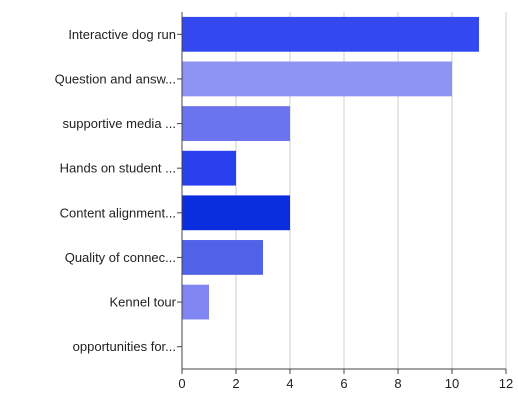 Image resolution: width=518 pixels, height=397 pixels. What do you see at coordinates (235, 383) in the screenshot?
I see `x-tick-label-2: 2` at bounding box center [235, 383].